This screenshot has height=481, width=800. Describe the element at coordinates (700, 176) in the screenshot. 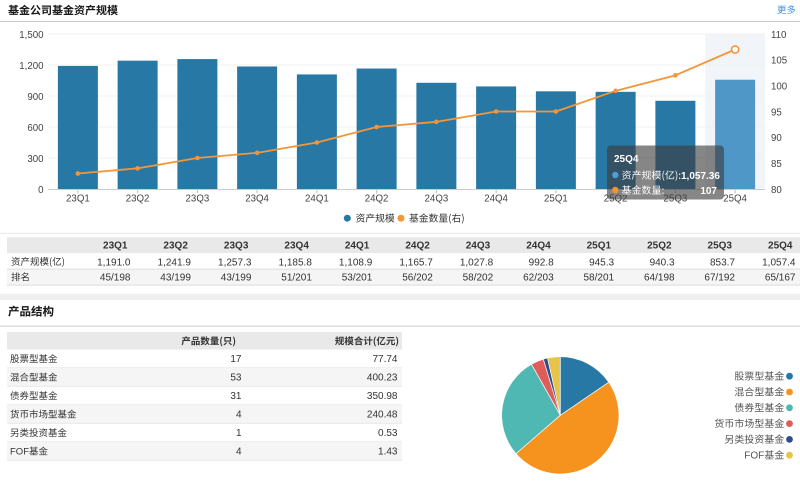

I see `svg-text: 1,057.36` at that location.